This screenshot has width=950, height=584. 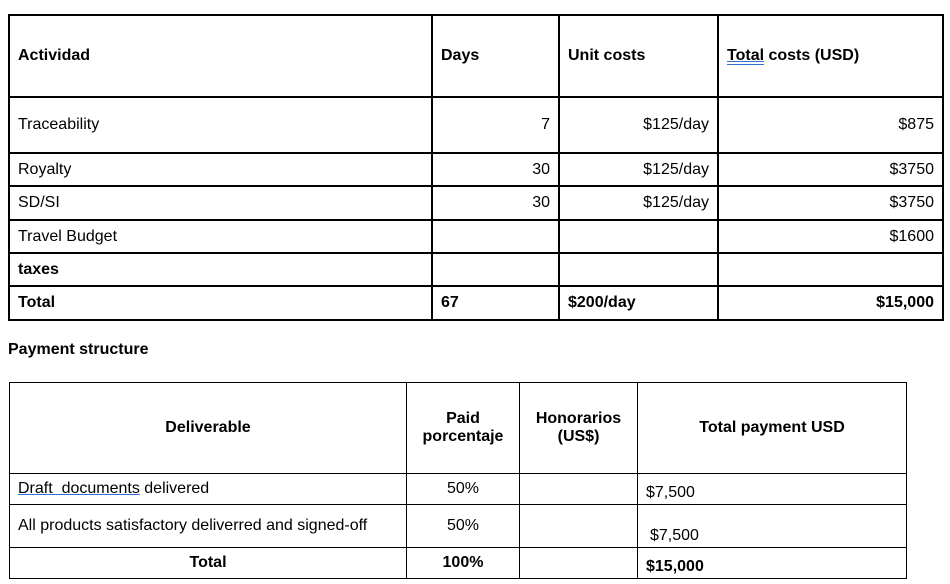 What do you see at coordinates (638, 303) in the screenshot?
I see `total-unit-cost: $200/day` at bounding box center [638, 303].